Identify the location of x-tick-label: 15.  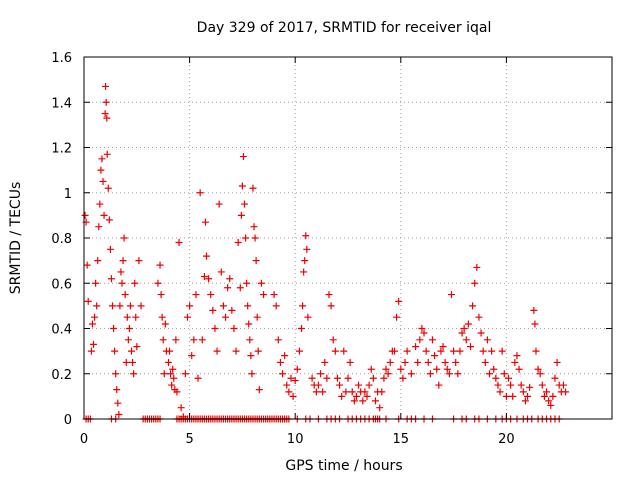
(401, 439).